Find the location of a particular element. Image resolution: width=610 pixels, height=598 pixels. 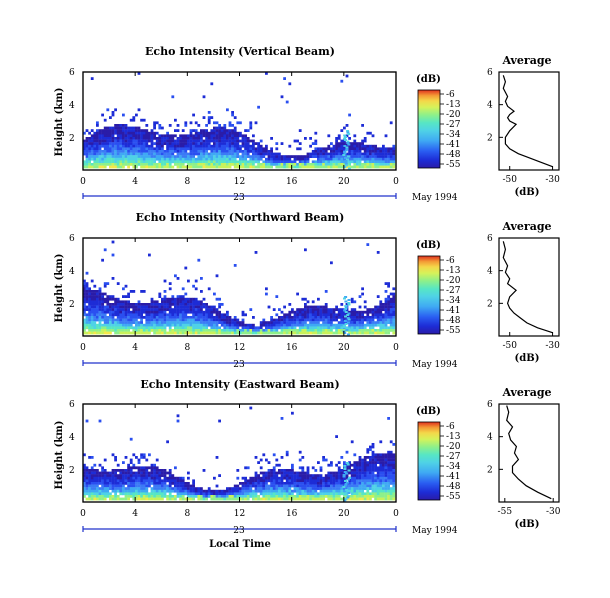

panel-title: Echo Intensity (Northward Beam) is located at coordinates (240, 217).